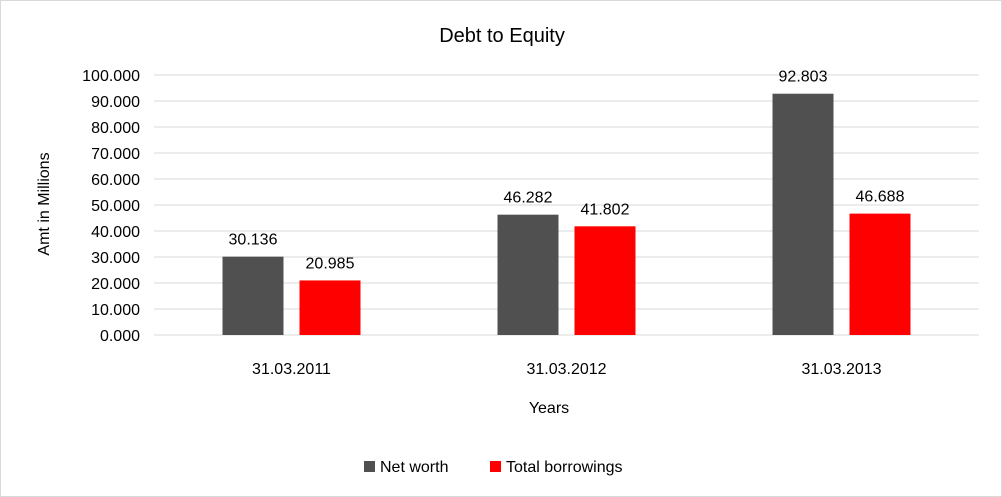 The image size is (1002, 497). Describe the element at coordinates (841, 369) in the screenshot. I see `x-tick-label: 31.03.2013` at that location.